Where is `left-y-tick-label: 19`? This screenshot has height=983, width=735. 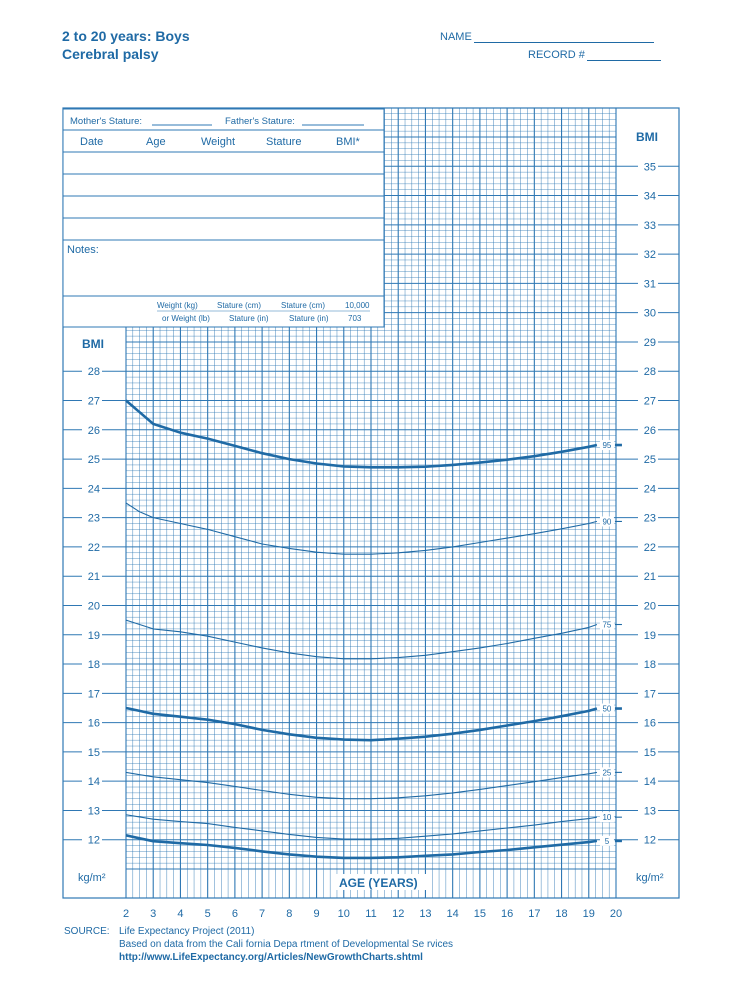
left-y-tick-label: 19 is located at coordinates (94, 636).